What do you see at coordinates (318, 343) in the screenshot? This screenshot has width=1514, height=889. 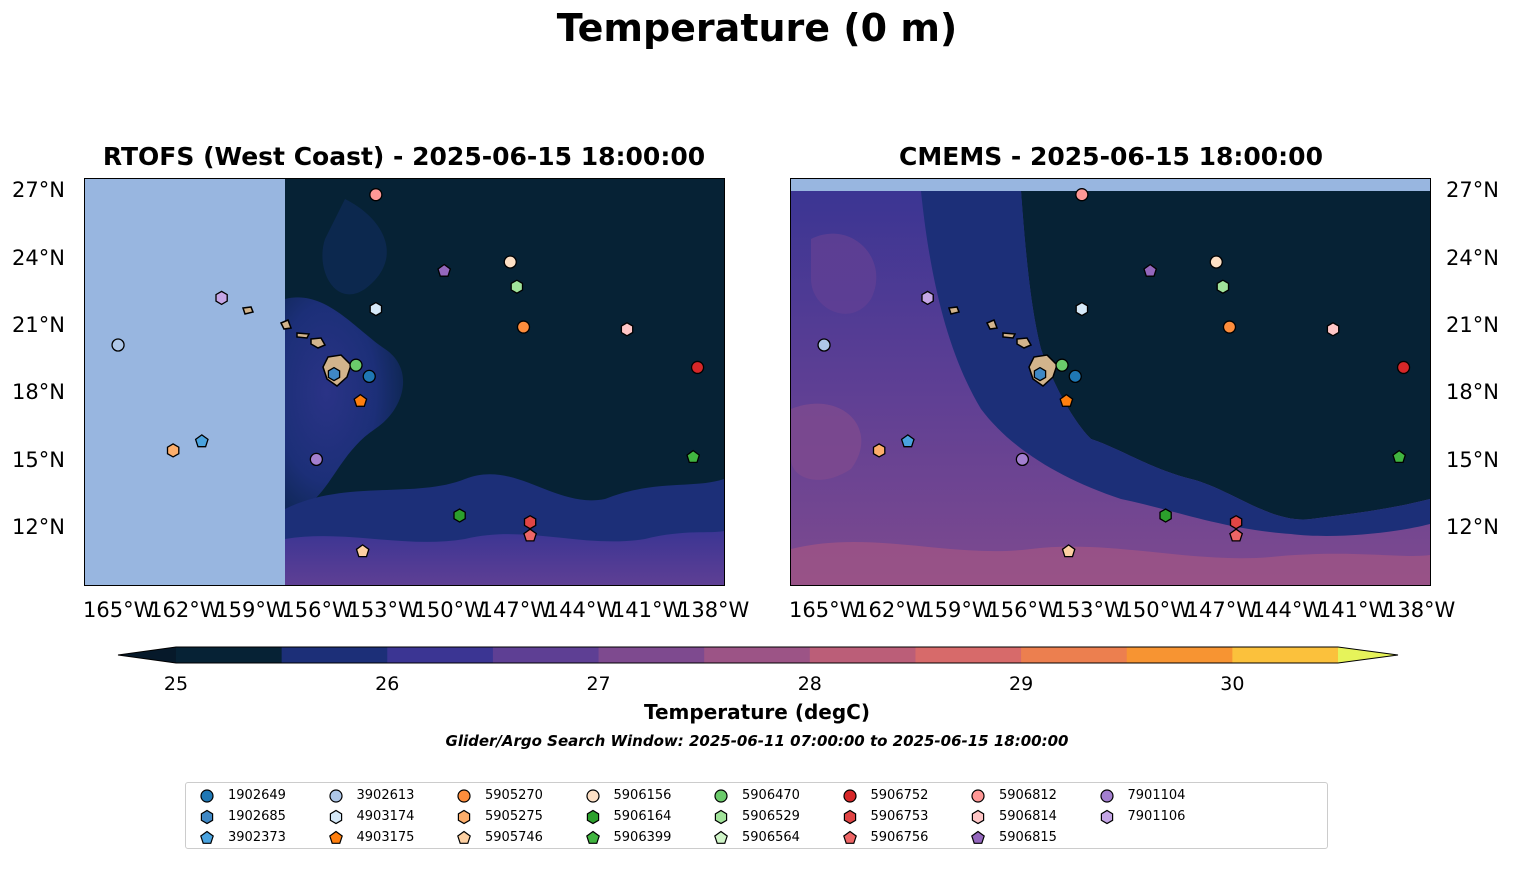 I see `island-maui` at bounding box center [318, 343].